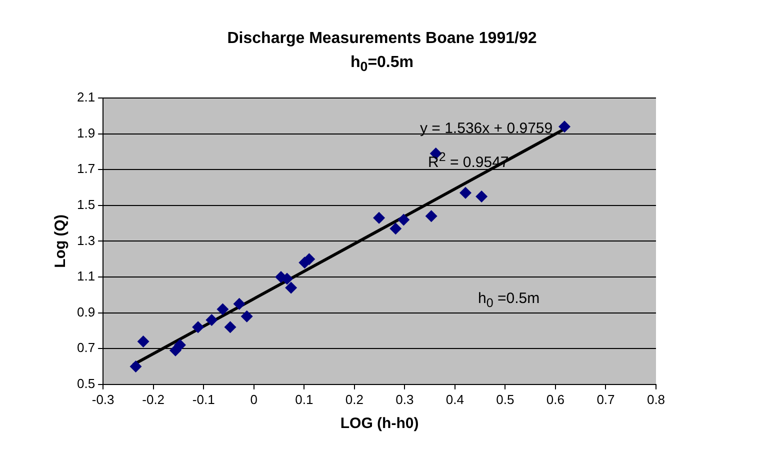 The width and height of the screenshot is (764, 465). I want to click on x-tick-label: -0.2, so click(153, 399).